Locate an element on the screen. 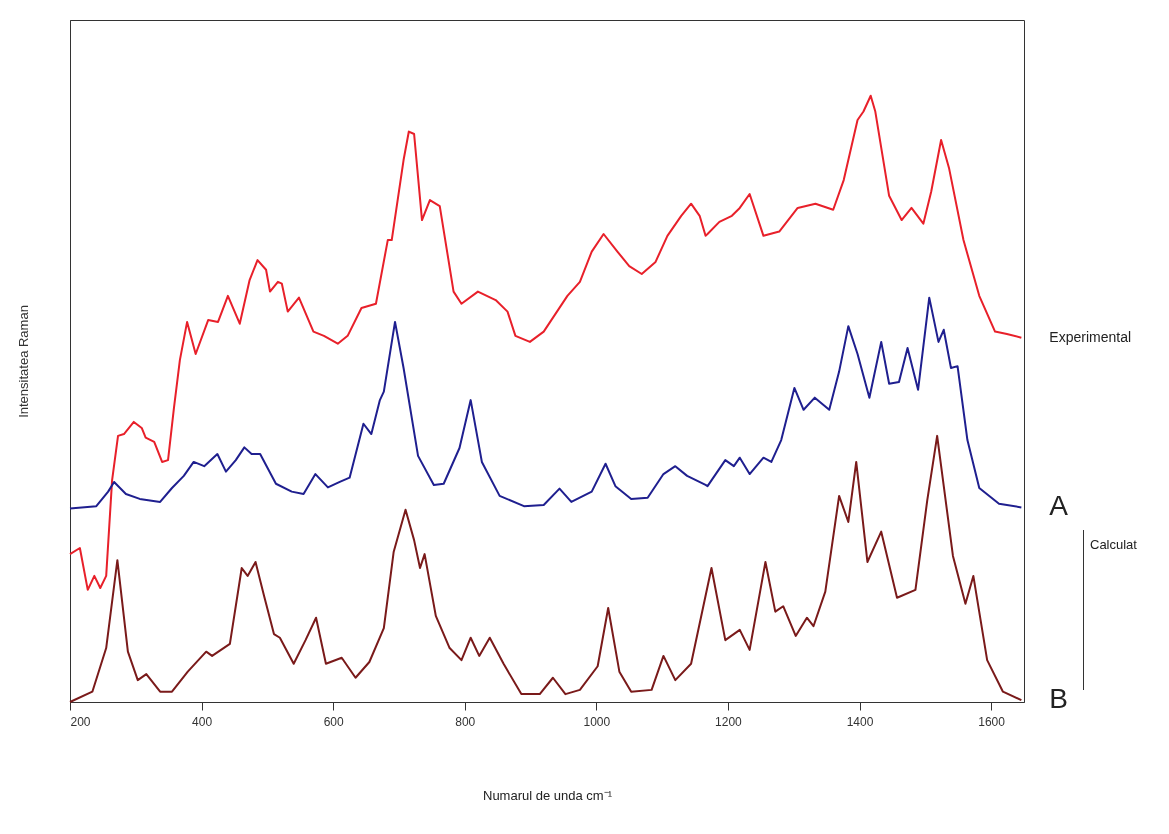  x-tick-label: 1200 is located at coordinates (729, 721).